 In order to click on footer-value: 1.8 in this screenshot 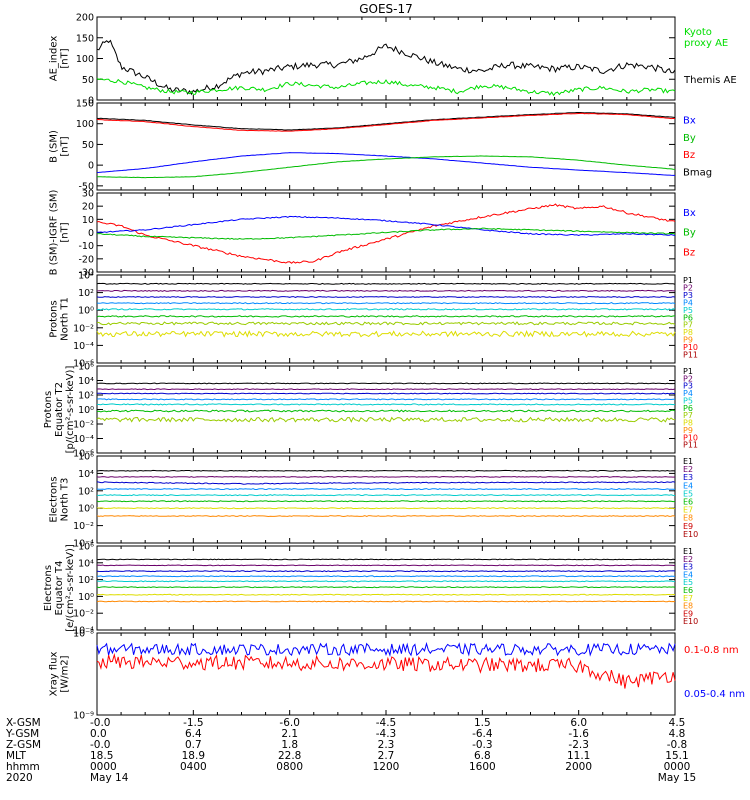, I will do `click(289, 745)`.